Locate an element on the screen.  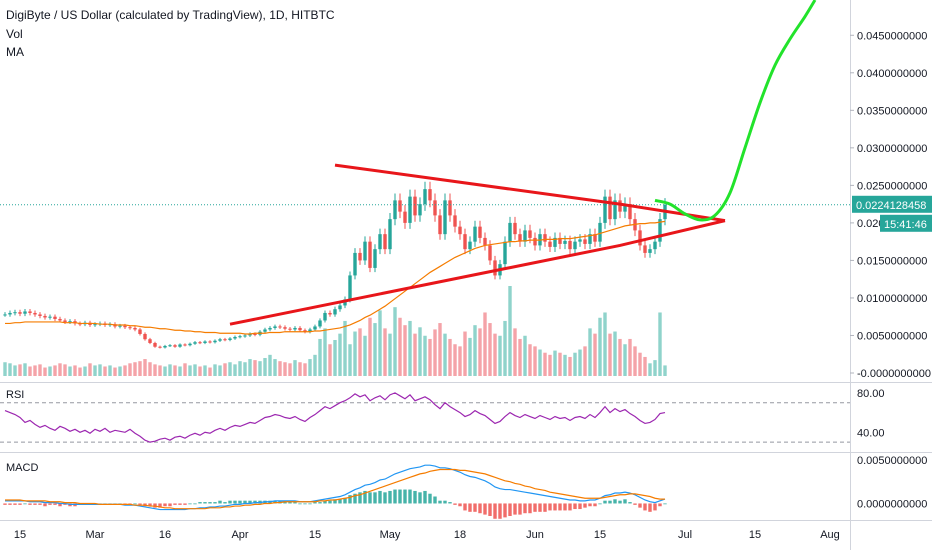
price-tick-label: 0.0300000000 is located at coordinates (892, 149).